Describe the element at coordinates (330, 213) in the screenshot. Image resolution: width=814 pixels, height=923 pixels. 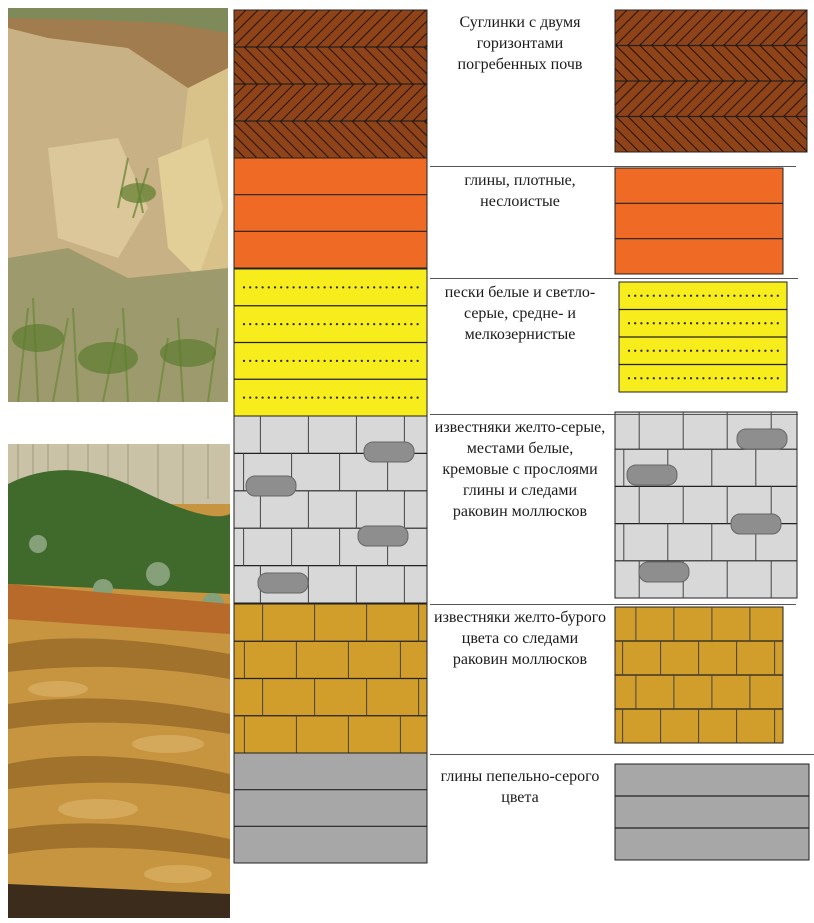
I see `layer-fill` at that location.